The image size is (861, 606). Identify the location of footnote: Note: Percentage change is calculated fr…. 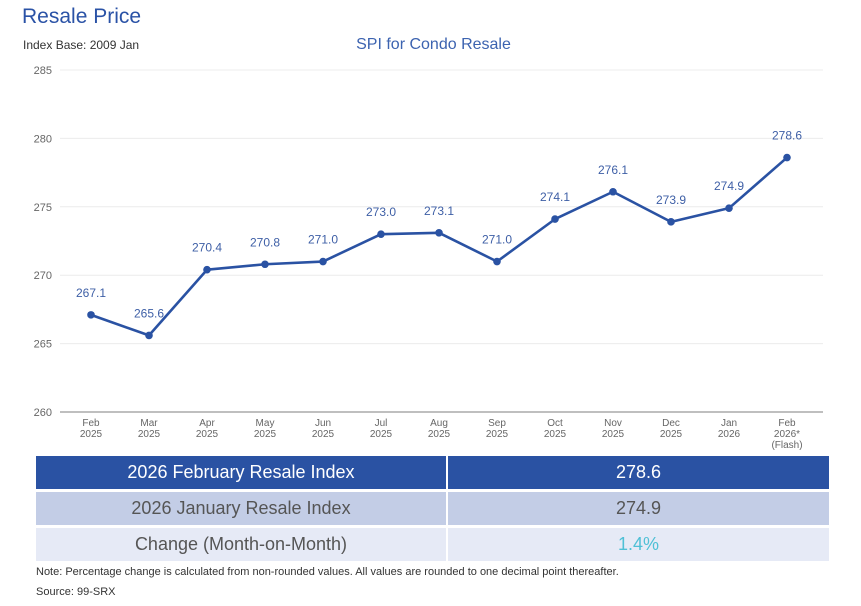
(327, 572).